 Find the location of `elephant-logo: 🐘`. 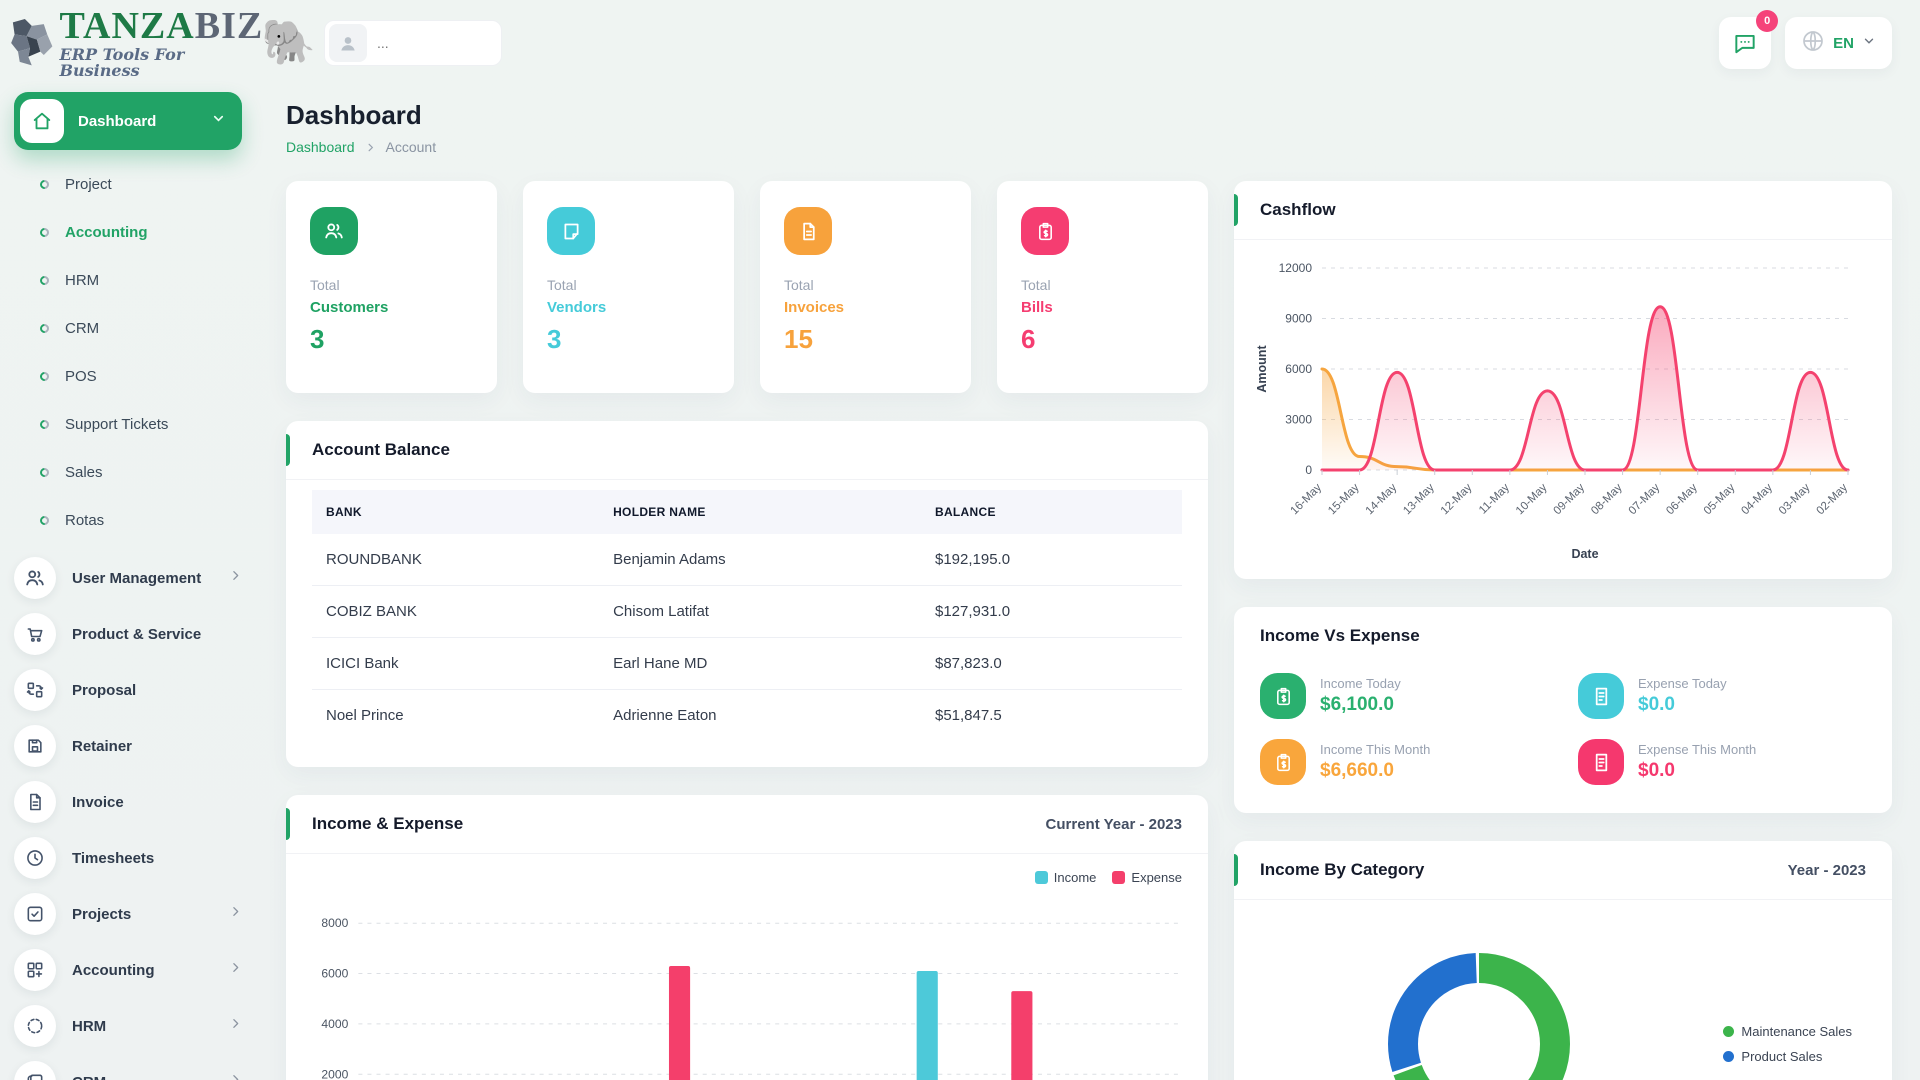

elephant-logo: 🐘 is located at coordinates (288, 42).